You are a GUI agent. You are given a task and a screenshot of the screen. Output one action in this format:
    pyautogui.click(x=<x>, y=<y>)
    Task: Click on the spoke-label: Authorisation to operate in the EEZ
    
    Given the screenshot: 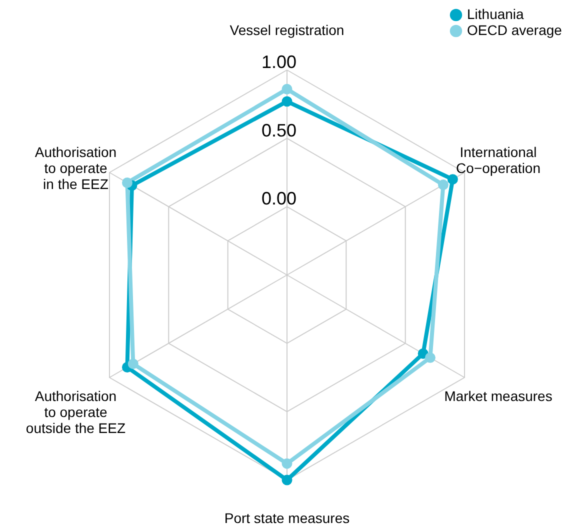 What is the action you would take?
    pyautogui.click(x=75, y=168)
    